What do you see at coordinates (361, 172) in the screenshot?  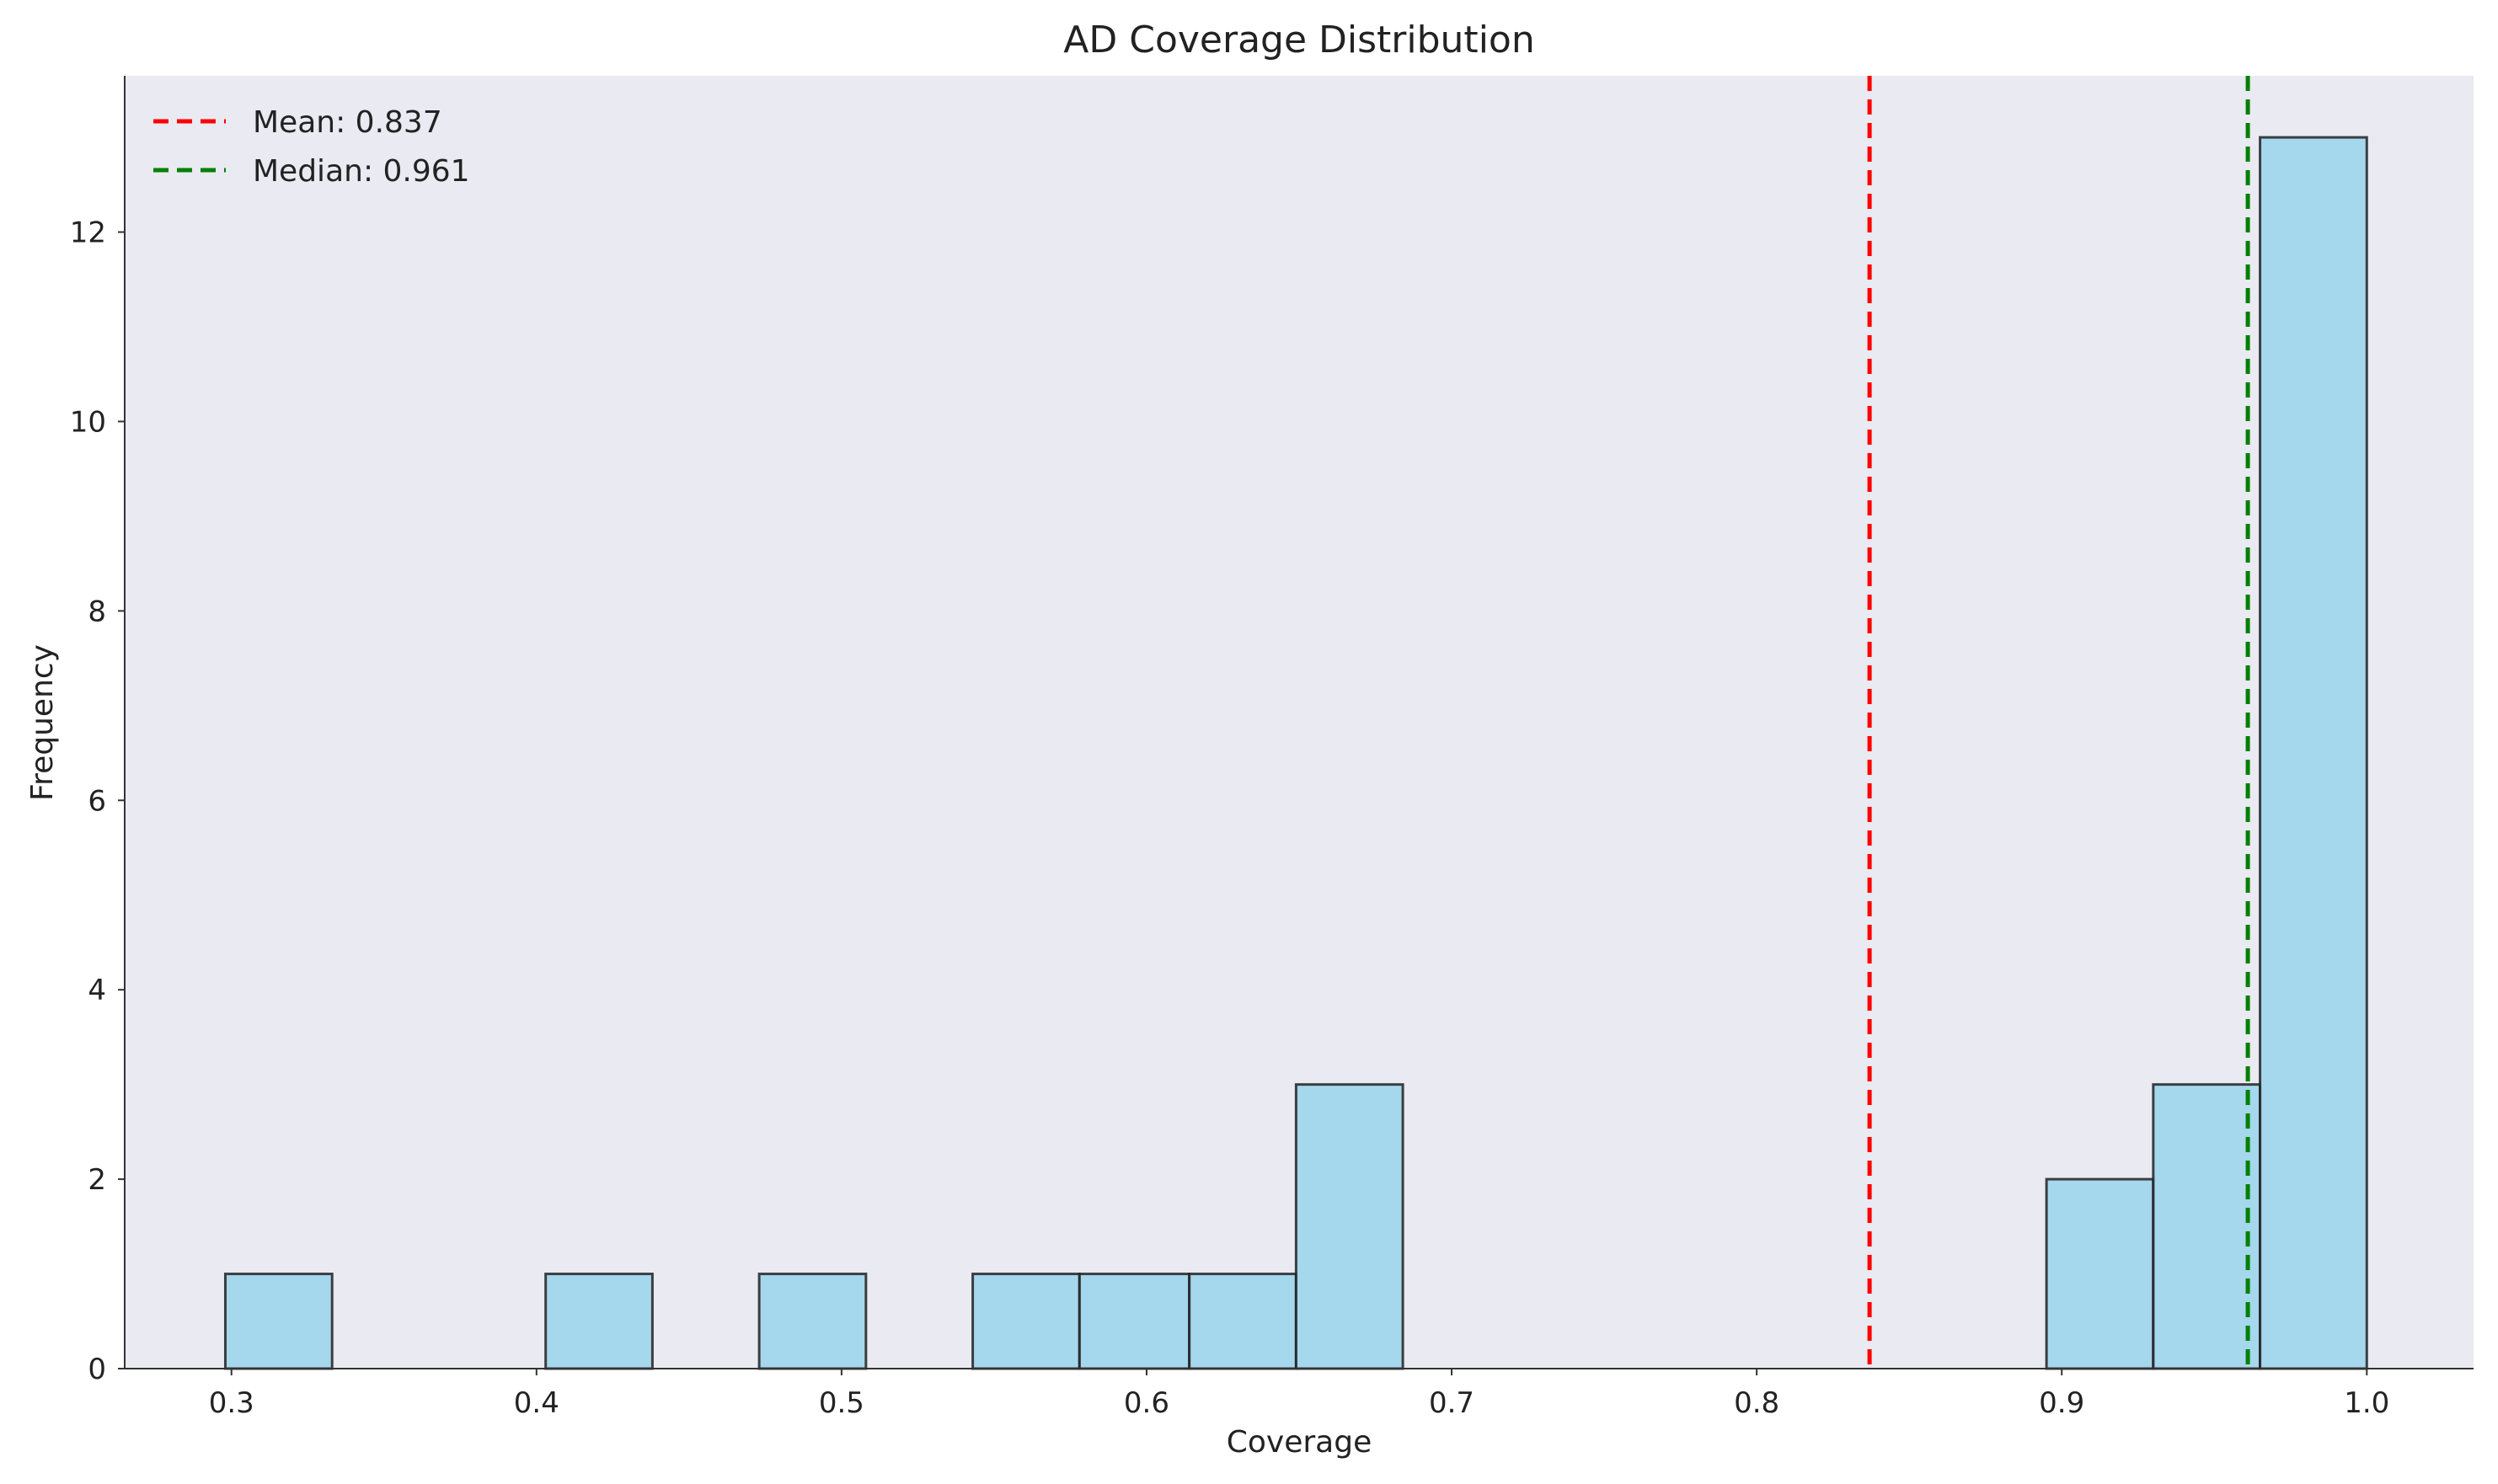 I see `legend-median-label: Median: 0.961` at bounding box center [361, 172].